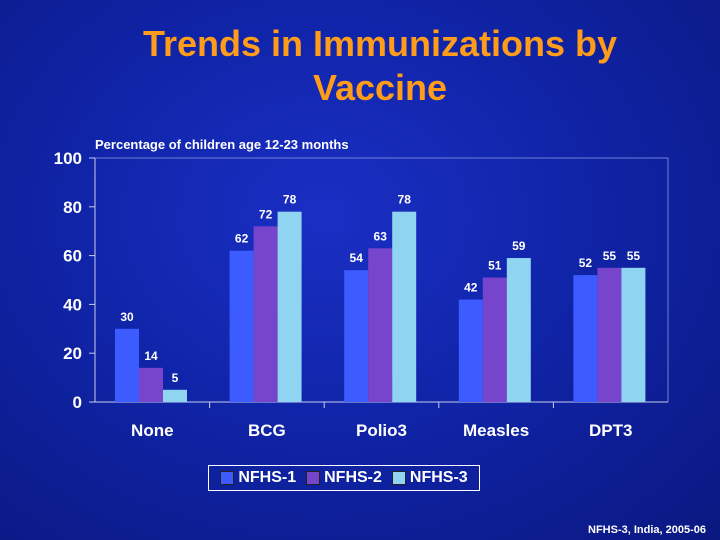  I want to click on y-tick-label: 20, so click(72, 353).